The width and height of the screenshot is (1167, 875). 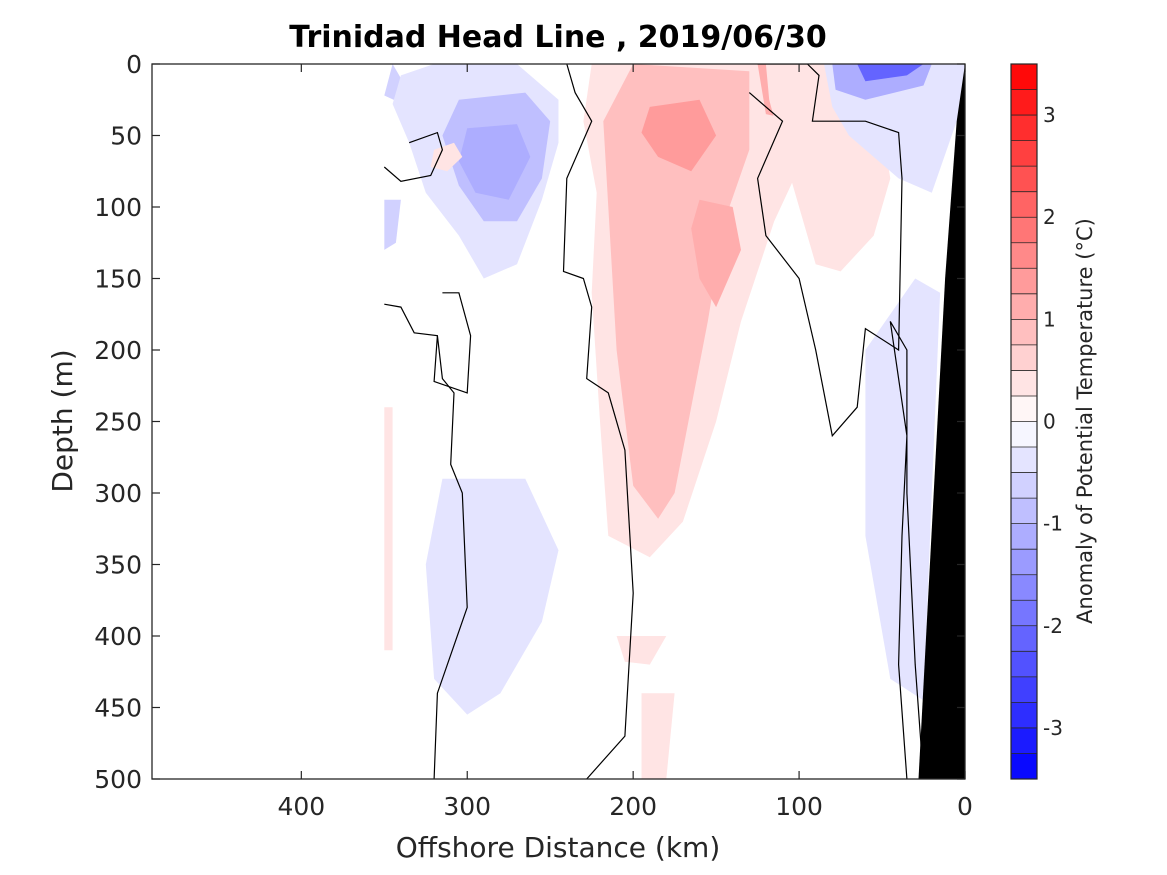 I want to click on x-tick-label: 200, so click(x=633, y=806).